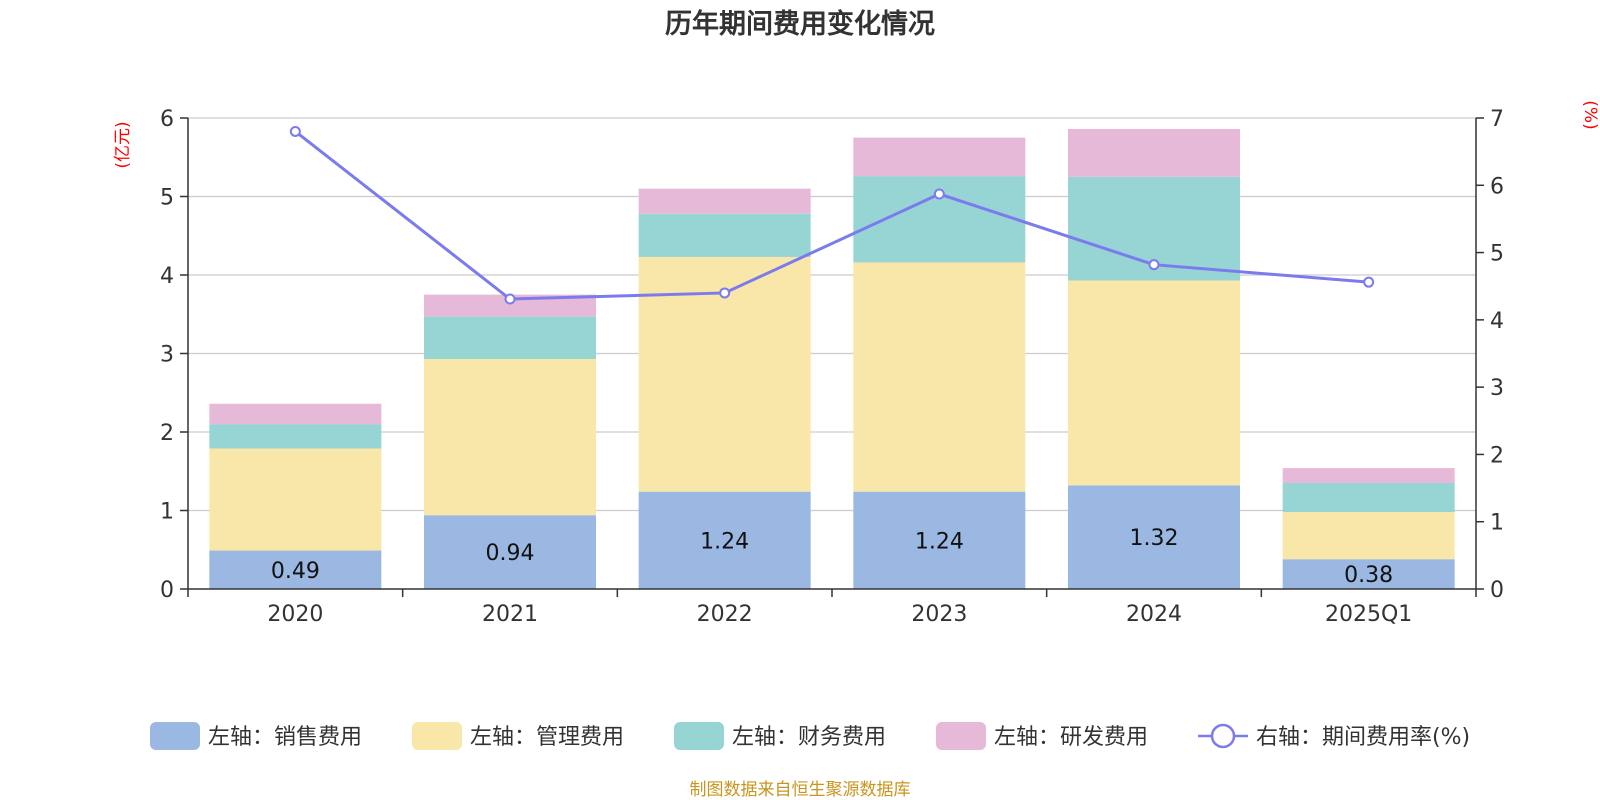  Describe the element at coordinates (547, 737) in the screenshot. I see `legend-label: 左轴：管理费用` at that location.